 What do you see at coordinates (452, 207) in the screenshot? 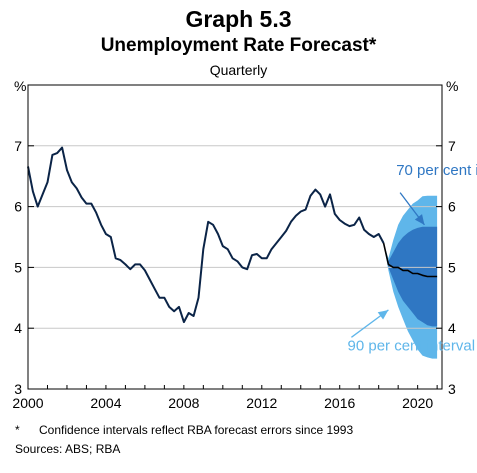
I see `tick-label-y-right-6: 6` at bounding box center [452, 207].